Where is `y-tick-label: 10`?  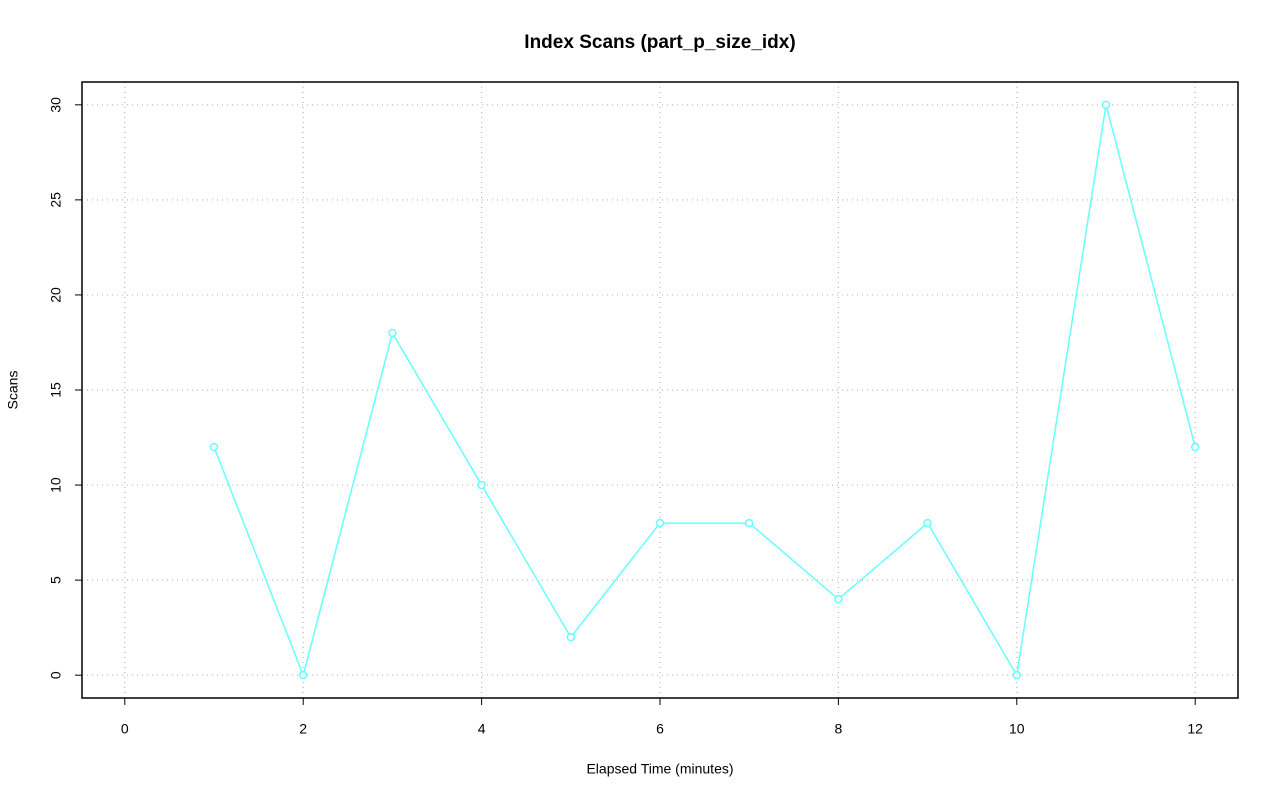
y-tick-label: 10 is located at coordinates (56, 485).